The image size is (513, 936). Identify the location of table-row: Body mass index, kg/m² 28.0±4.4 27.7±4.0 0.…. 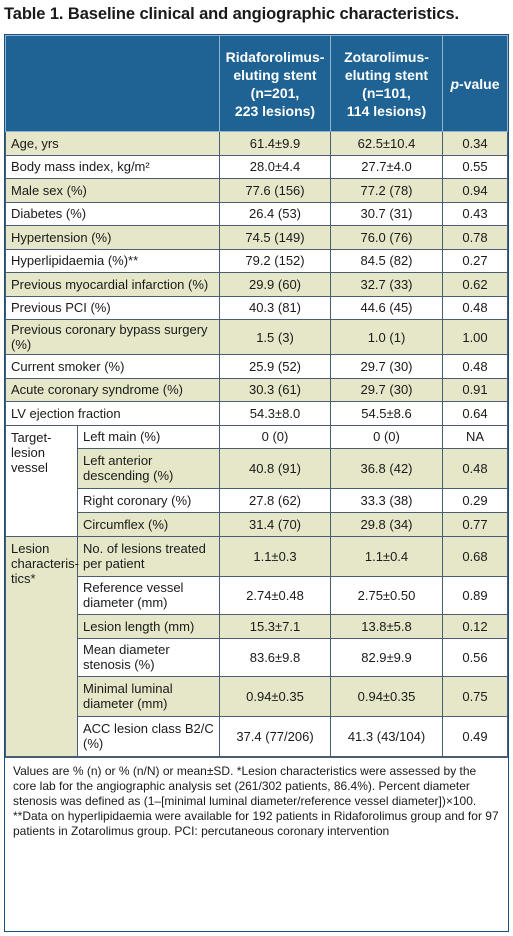
(256, 166).